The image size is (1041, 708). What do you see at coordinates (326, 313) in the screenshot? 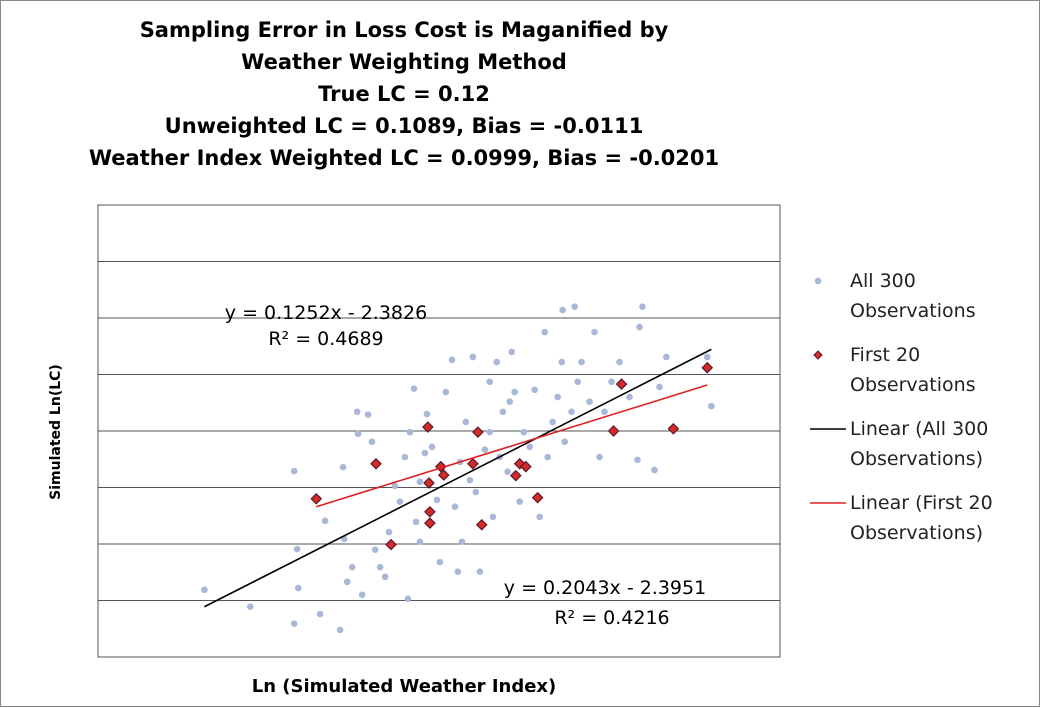
I see `trend-equation: y = 0.1252x - 2.3826` at bounding box center [326, 313].